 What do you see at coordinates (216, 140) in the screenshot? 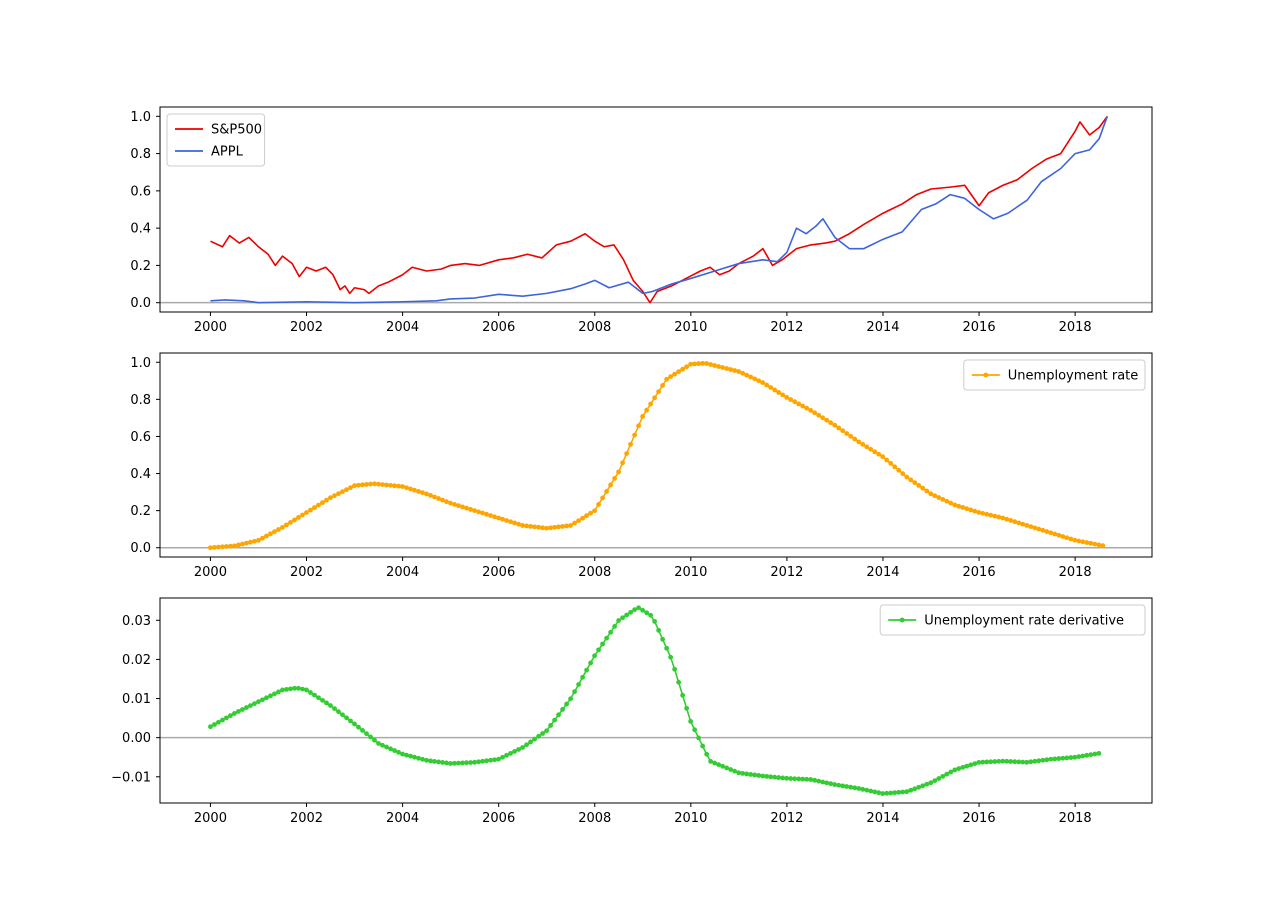
I see `legend: S&P500 APPL` at bounding box center [216, 140].